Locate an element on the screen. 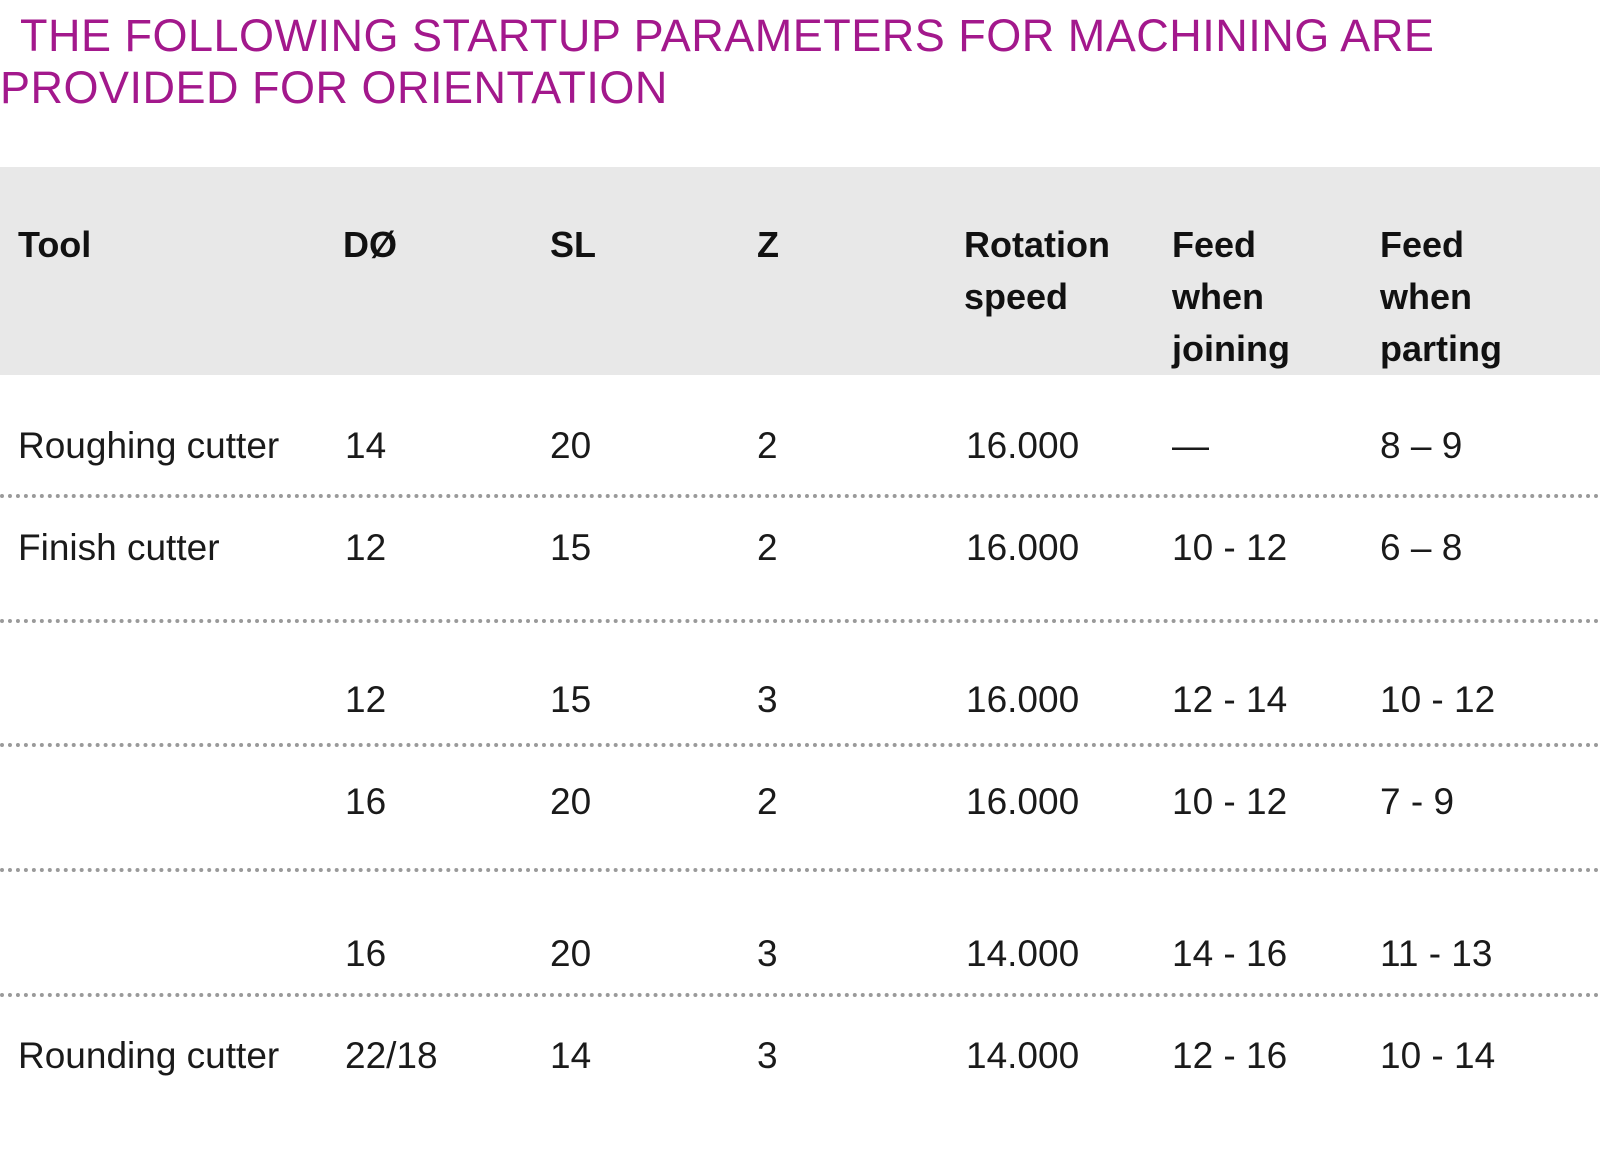 The height and width of the screenshot is (1161, 1600). header-z: Z is located at coordinates (768, 244).